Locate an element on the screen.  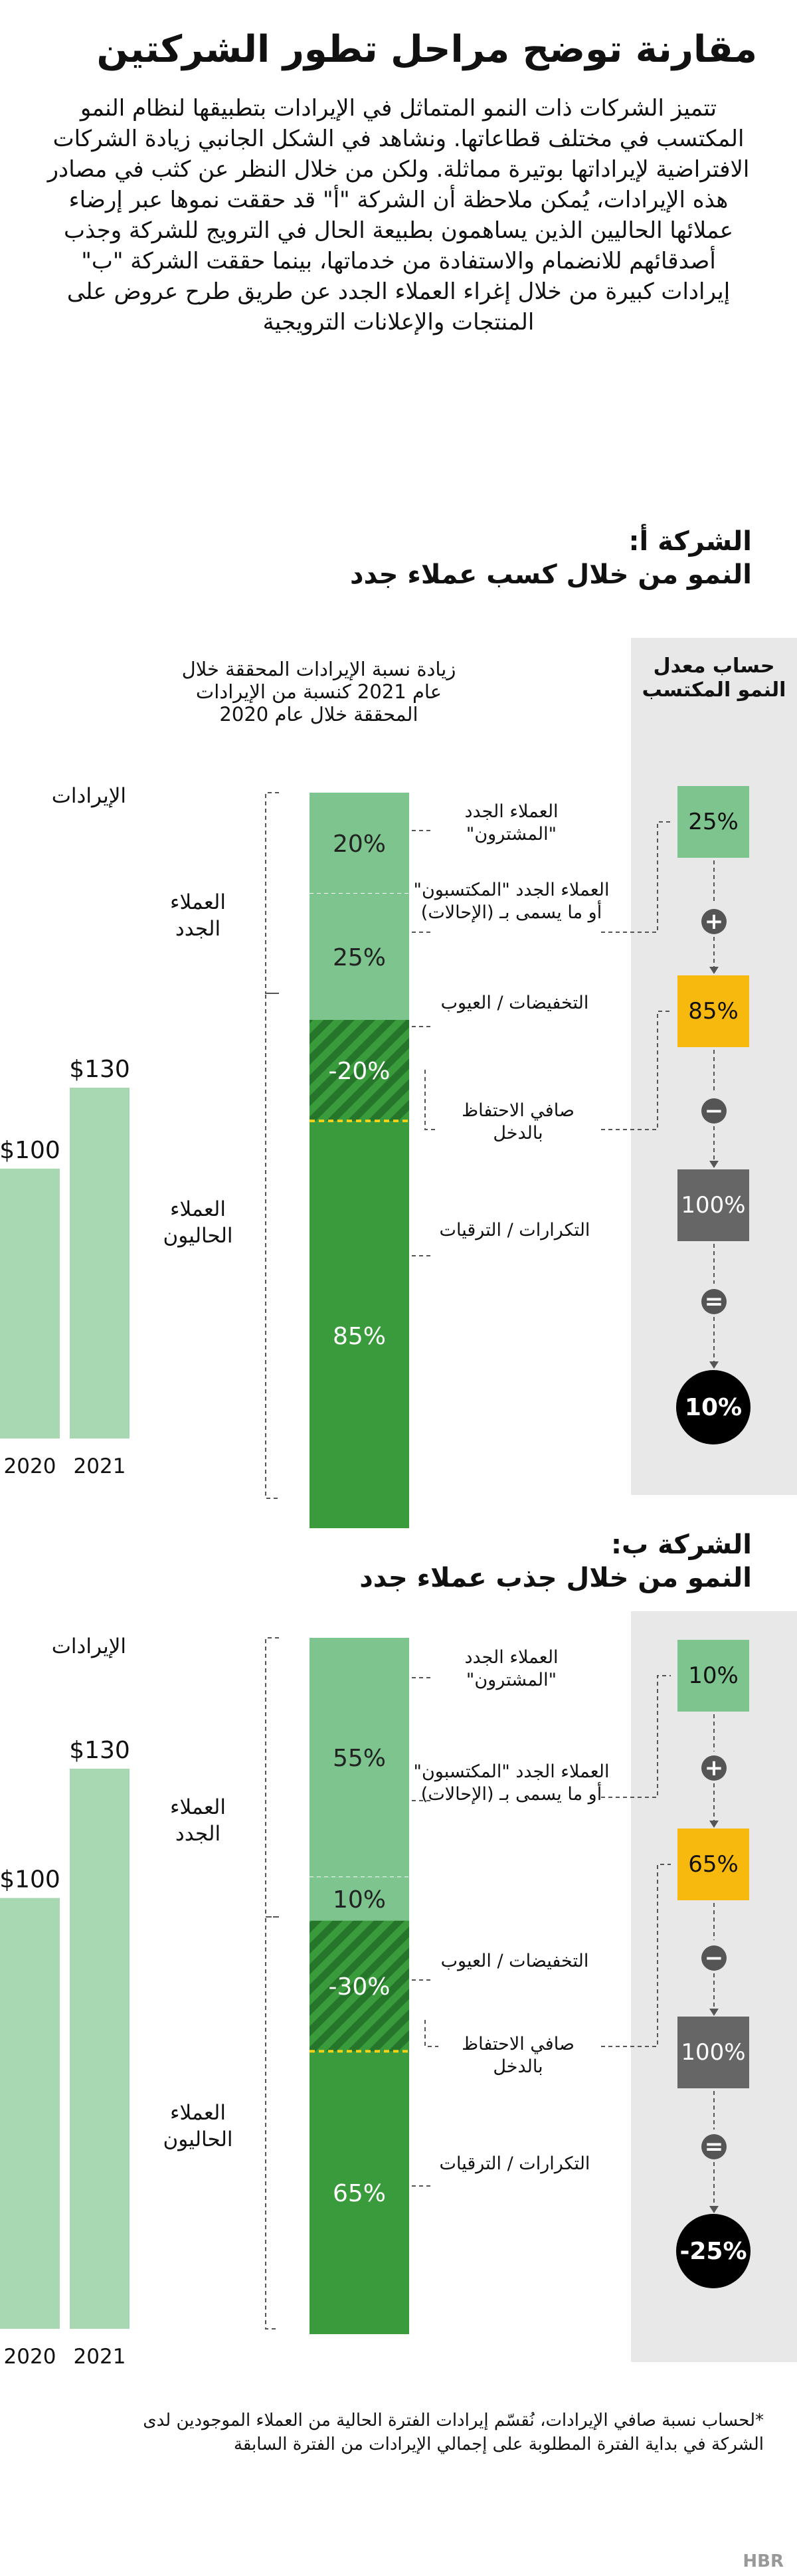
segment-discounts-value: -30% is located at coordinates (359, 1987).